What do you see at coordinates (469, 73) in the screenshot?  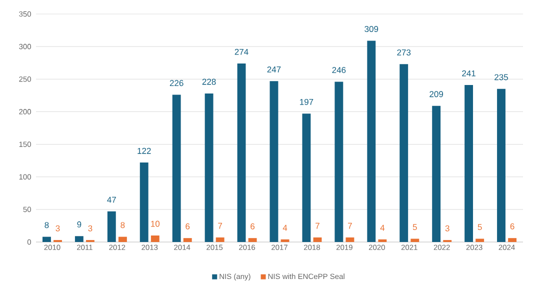 I see `data-label: 241` at bounding box center [469, 73].